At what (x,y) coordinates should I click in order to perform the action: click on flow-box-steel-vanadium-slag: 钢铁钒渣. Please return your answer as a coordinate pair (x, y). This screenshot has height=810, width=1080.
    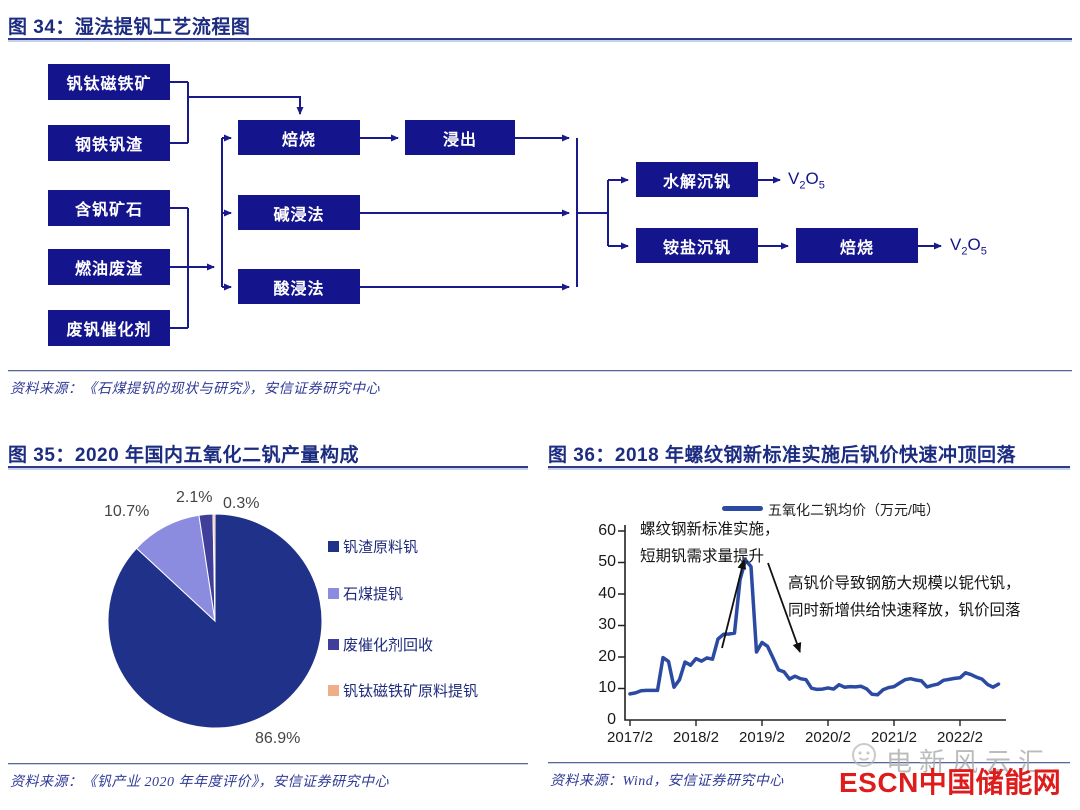
    Looking at the image, I should click on (109, 143).